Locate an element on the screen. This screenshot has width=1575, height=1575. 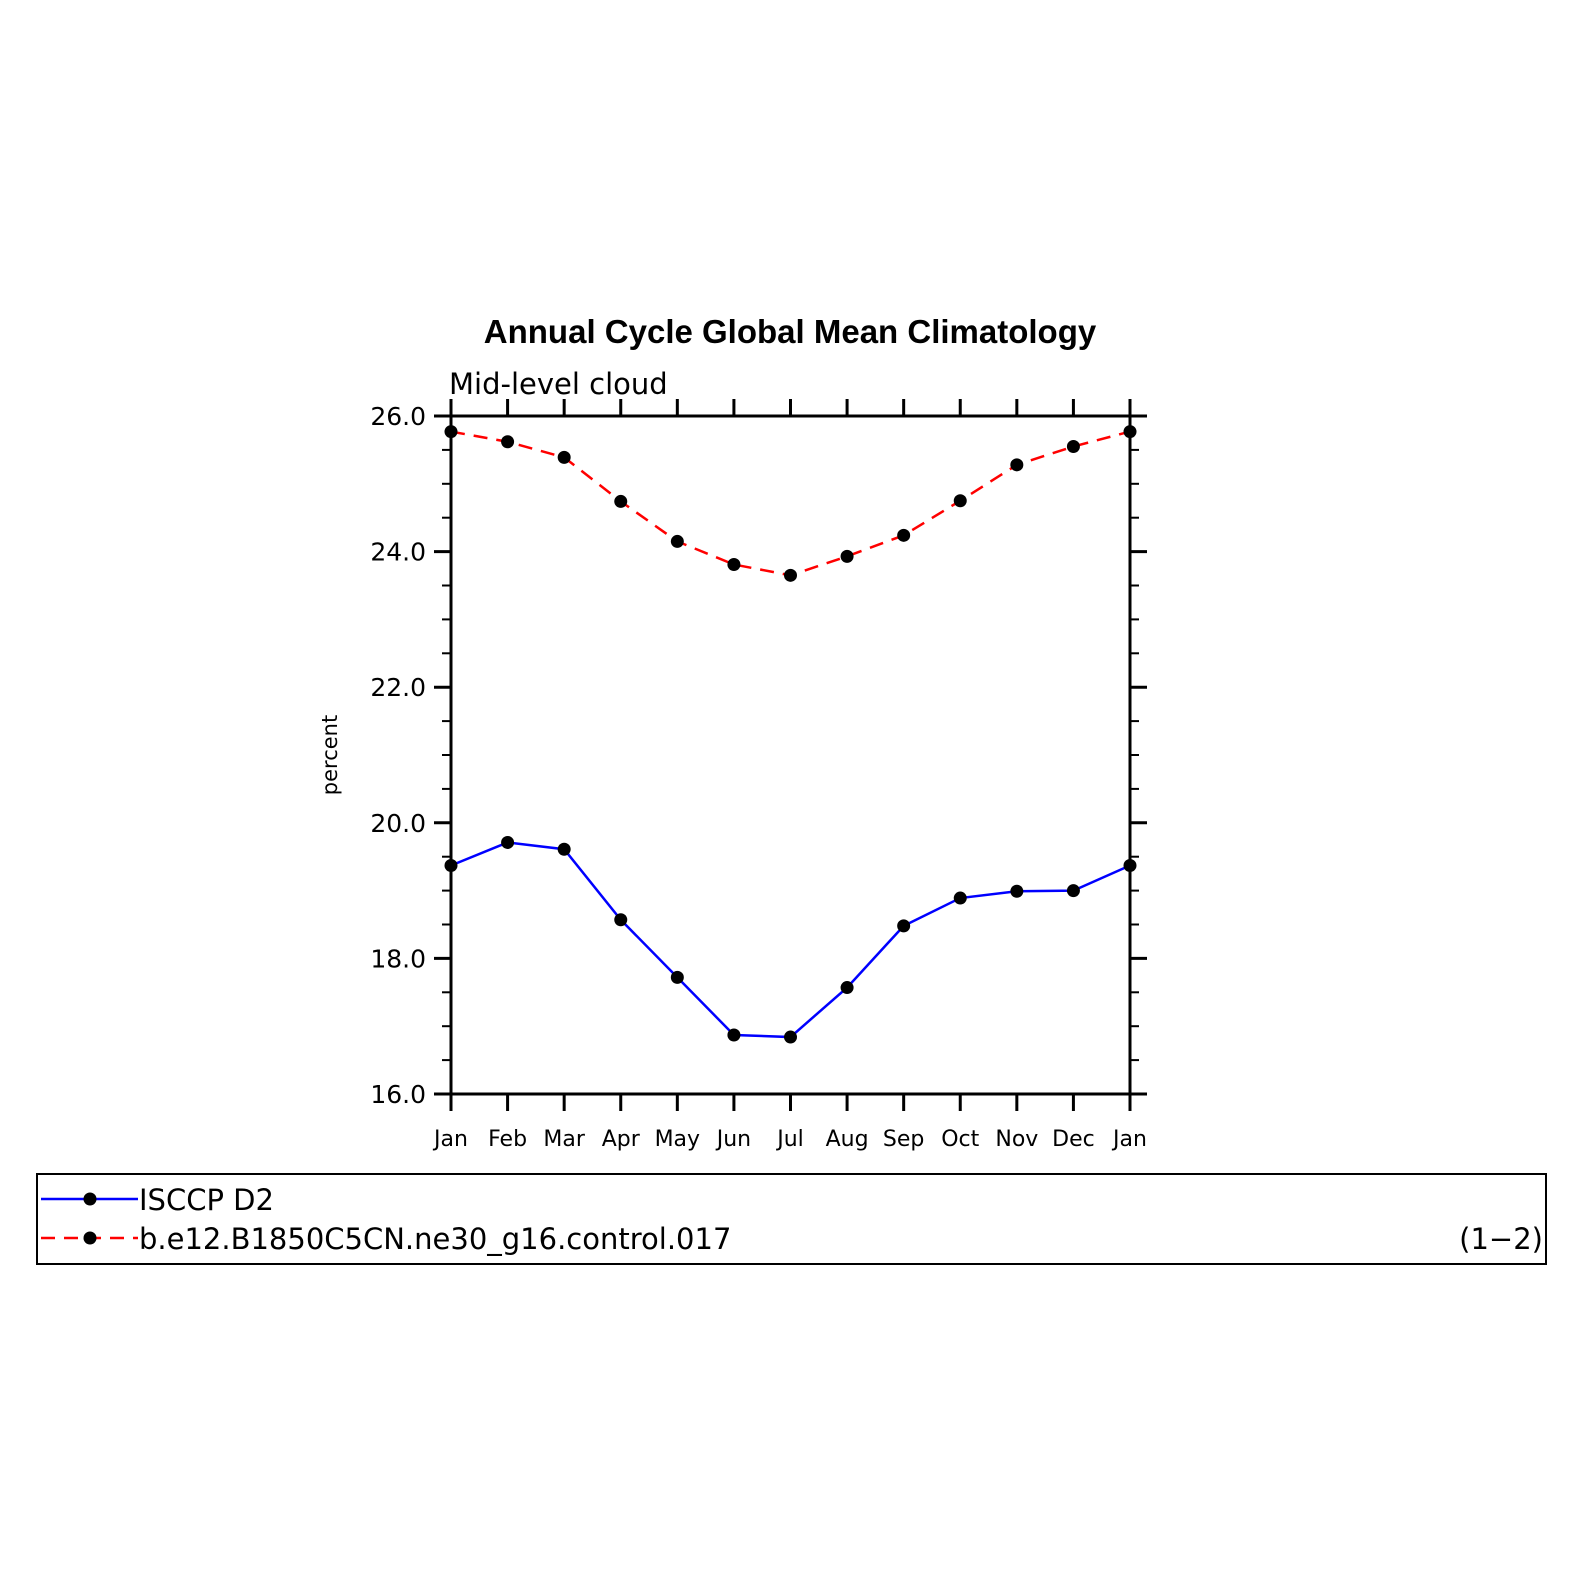
x-tick-label: Feb is located at coordinates (507, 1139).